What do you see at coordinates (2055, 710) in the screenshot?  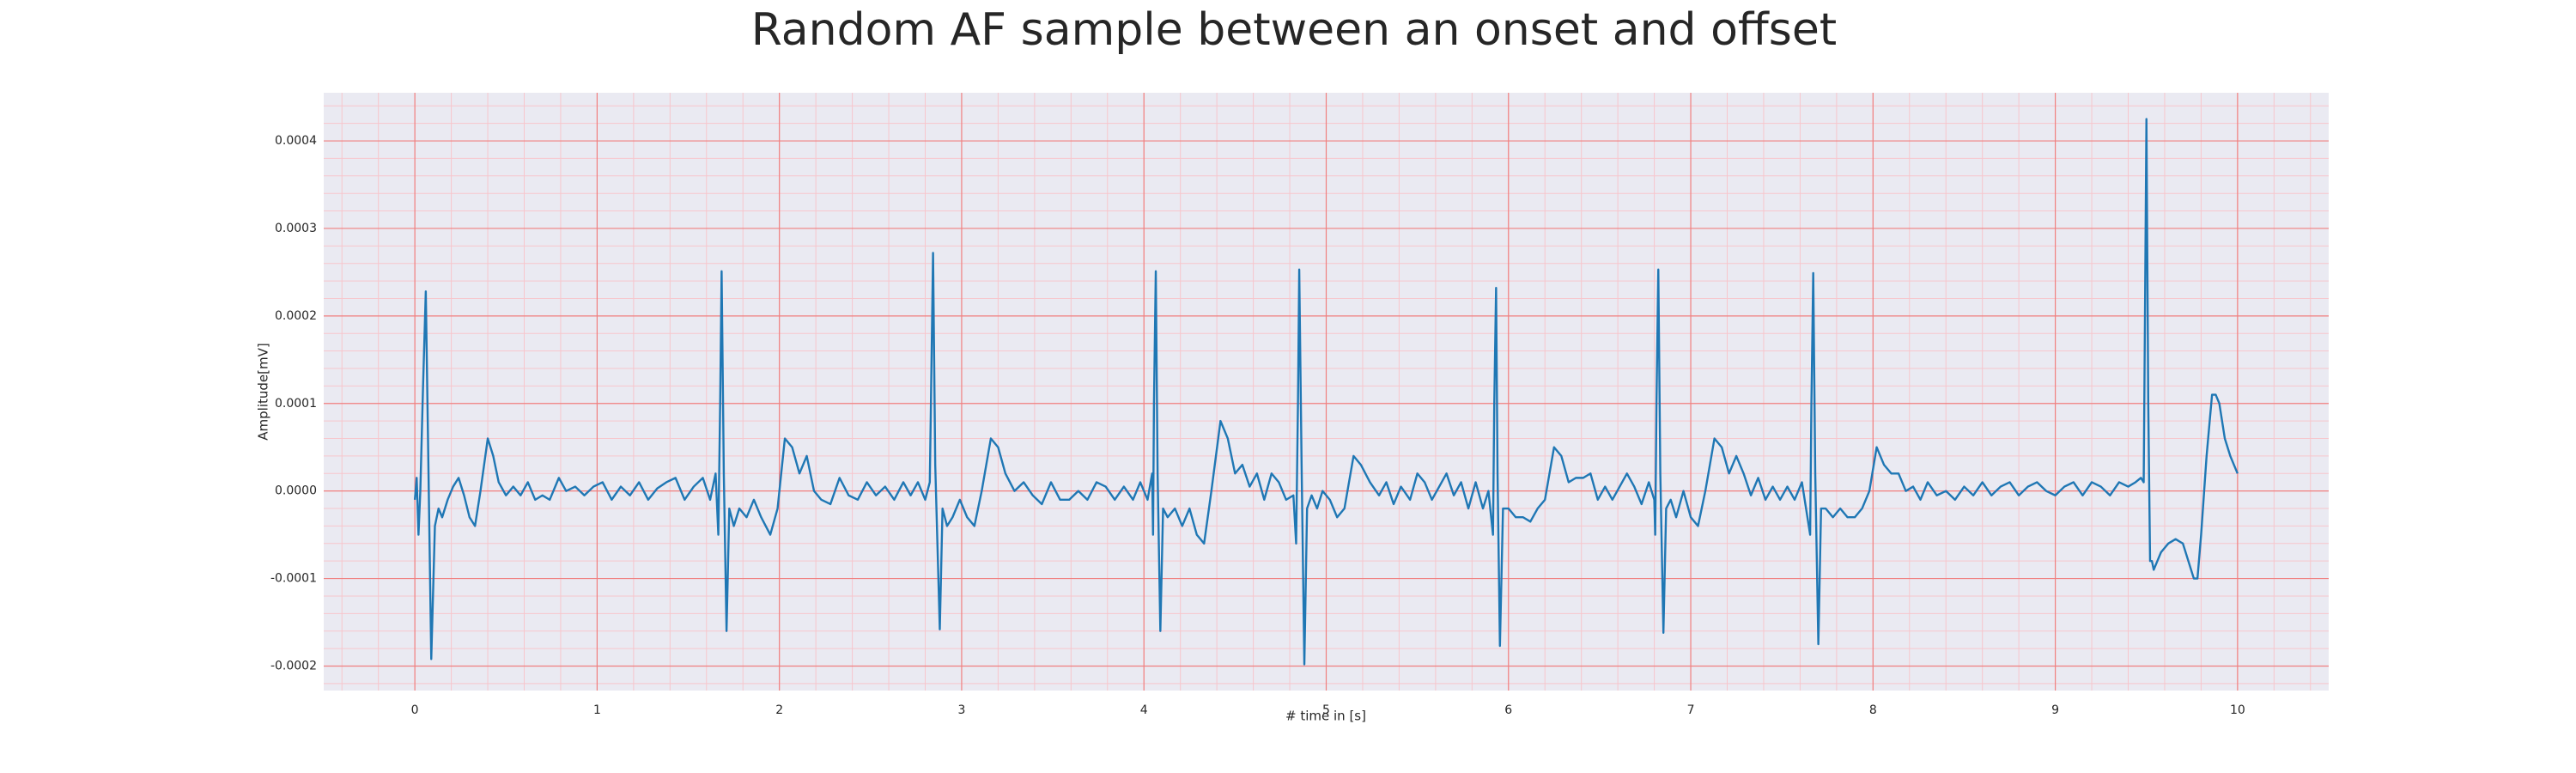 I see `x-tick-label: 9` at bounding box center [2055, 710].